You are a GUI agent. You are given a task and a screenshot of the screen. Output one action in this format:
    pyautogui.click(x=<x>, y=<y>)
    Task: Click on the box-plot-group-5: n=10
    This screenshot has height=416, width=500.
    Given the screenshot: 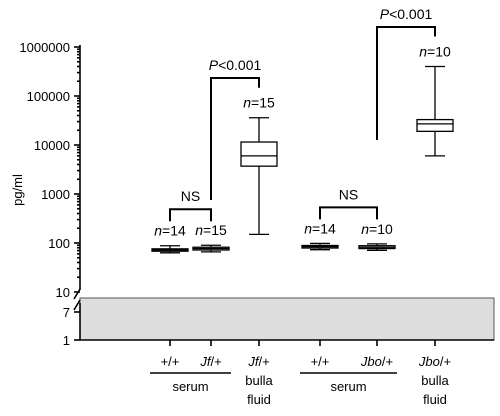 What is the action you would take?
    pyautogui.click(x=377, y=236)
    